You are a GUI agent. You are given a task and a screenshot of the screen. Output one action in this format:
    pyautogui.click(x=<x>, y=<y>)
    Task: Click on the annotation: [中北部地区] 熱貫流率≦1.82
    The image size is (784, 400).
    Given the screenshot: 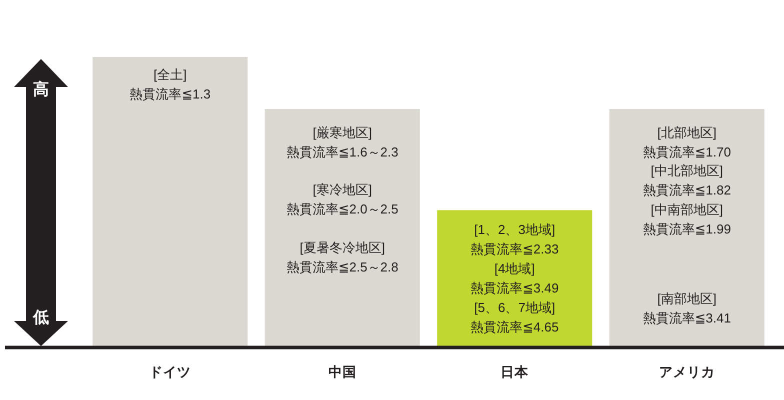 What is the action you would take?
    pyautogui.click(x=686, y=179)
    